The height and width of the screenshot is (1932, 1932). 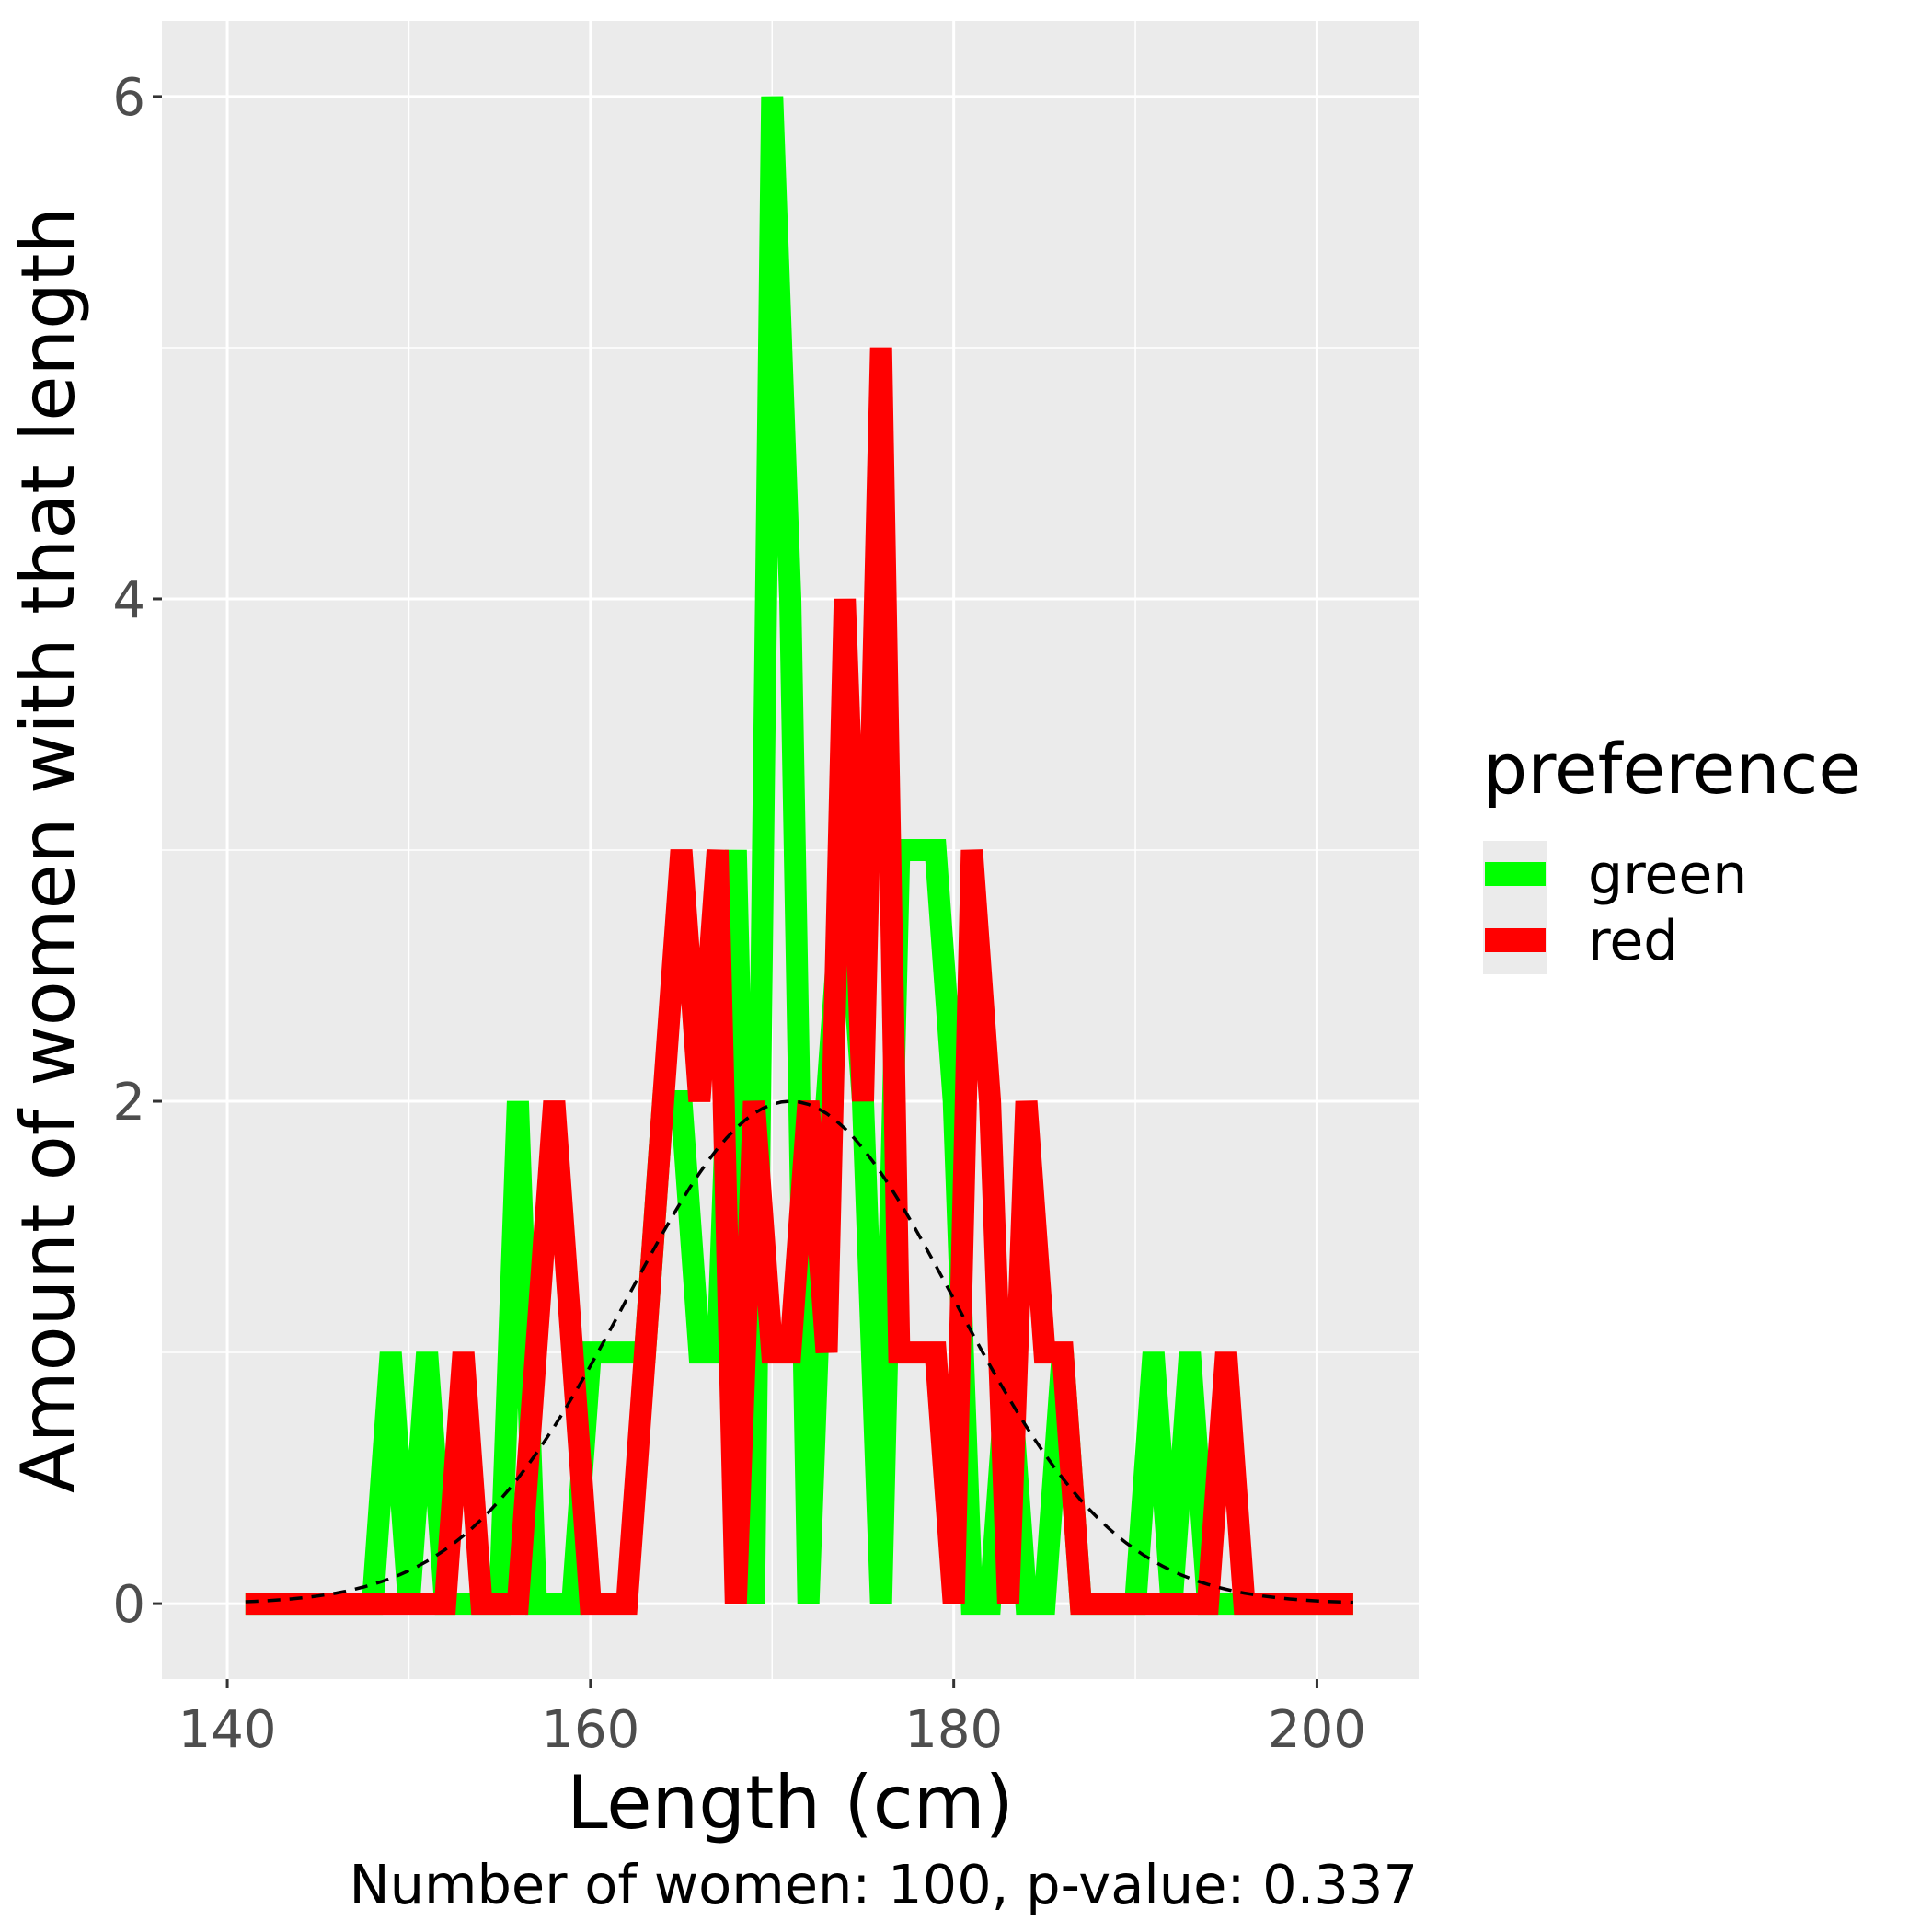 What do you see at coordinates (1317, 1730) in the screenshot?
I see `x-tick-label: 200` at bounding box center [1317, 1730].